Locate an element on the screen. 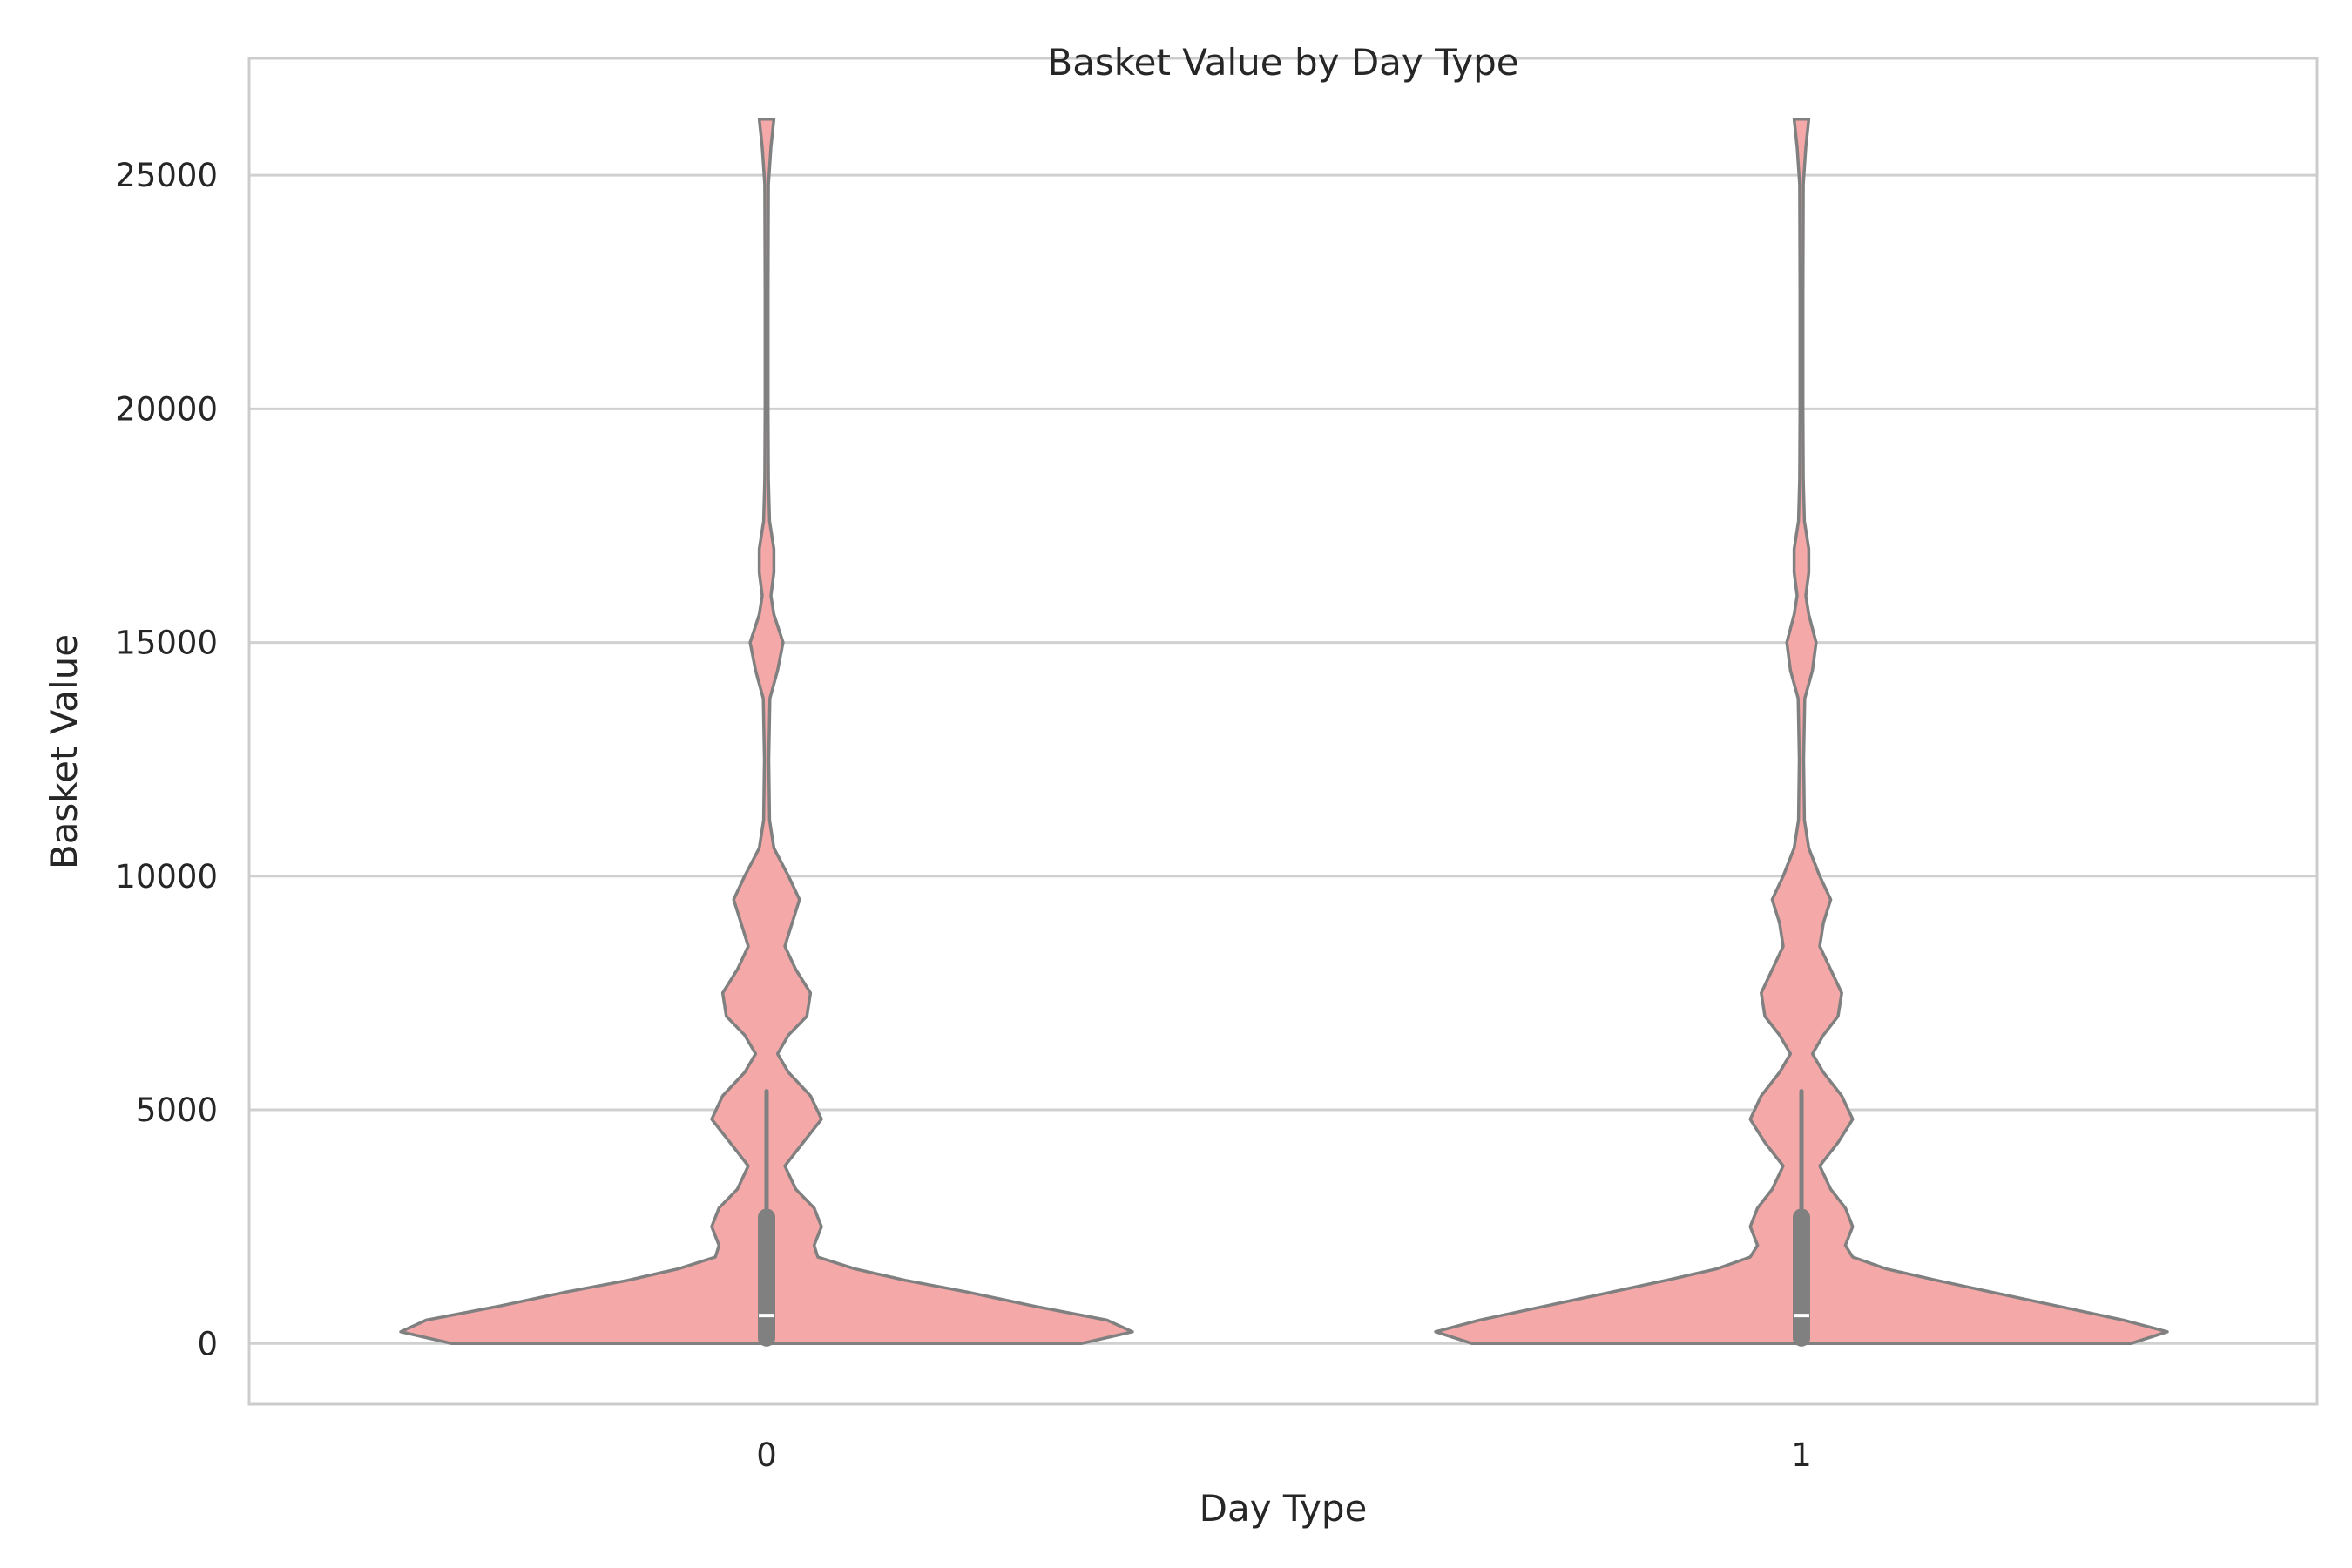 The height and width of the screenshot is (1568, 2352). x-tick-label: 0 is located at coordinates (766, 1455).